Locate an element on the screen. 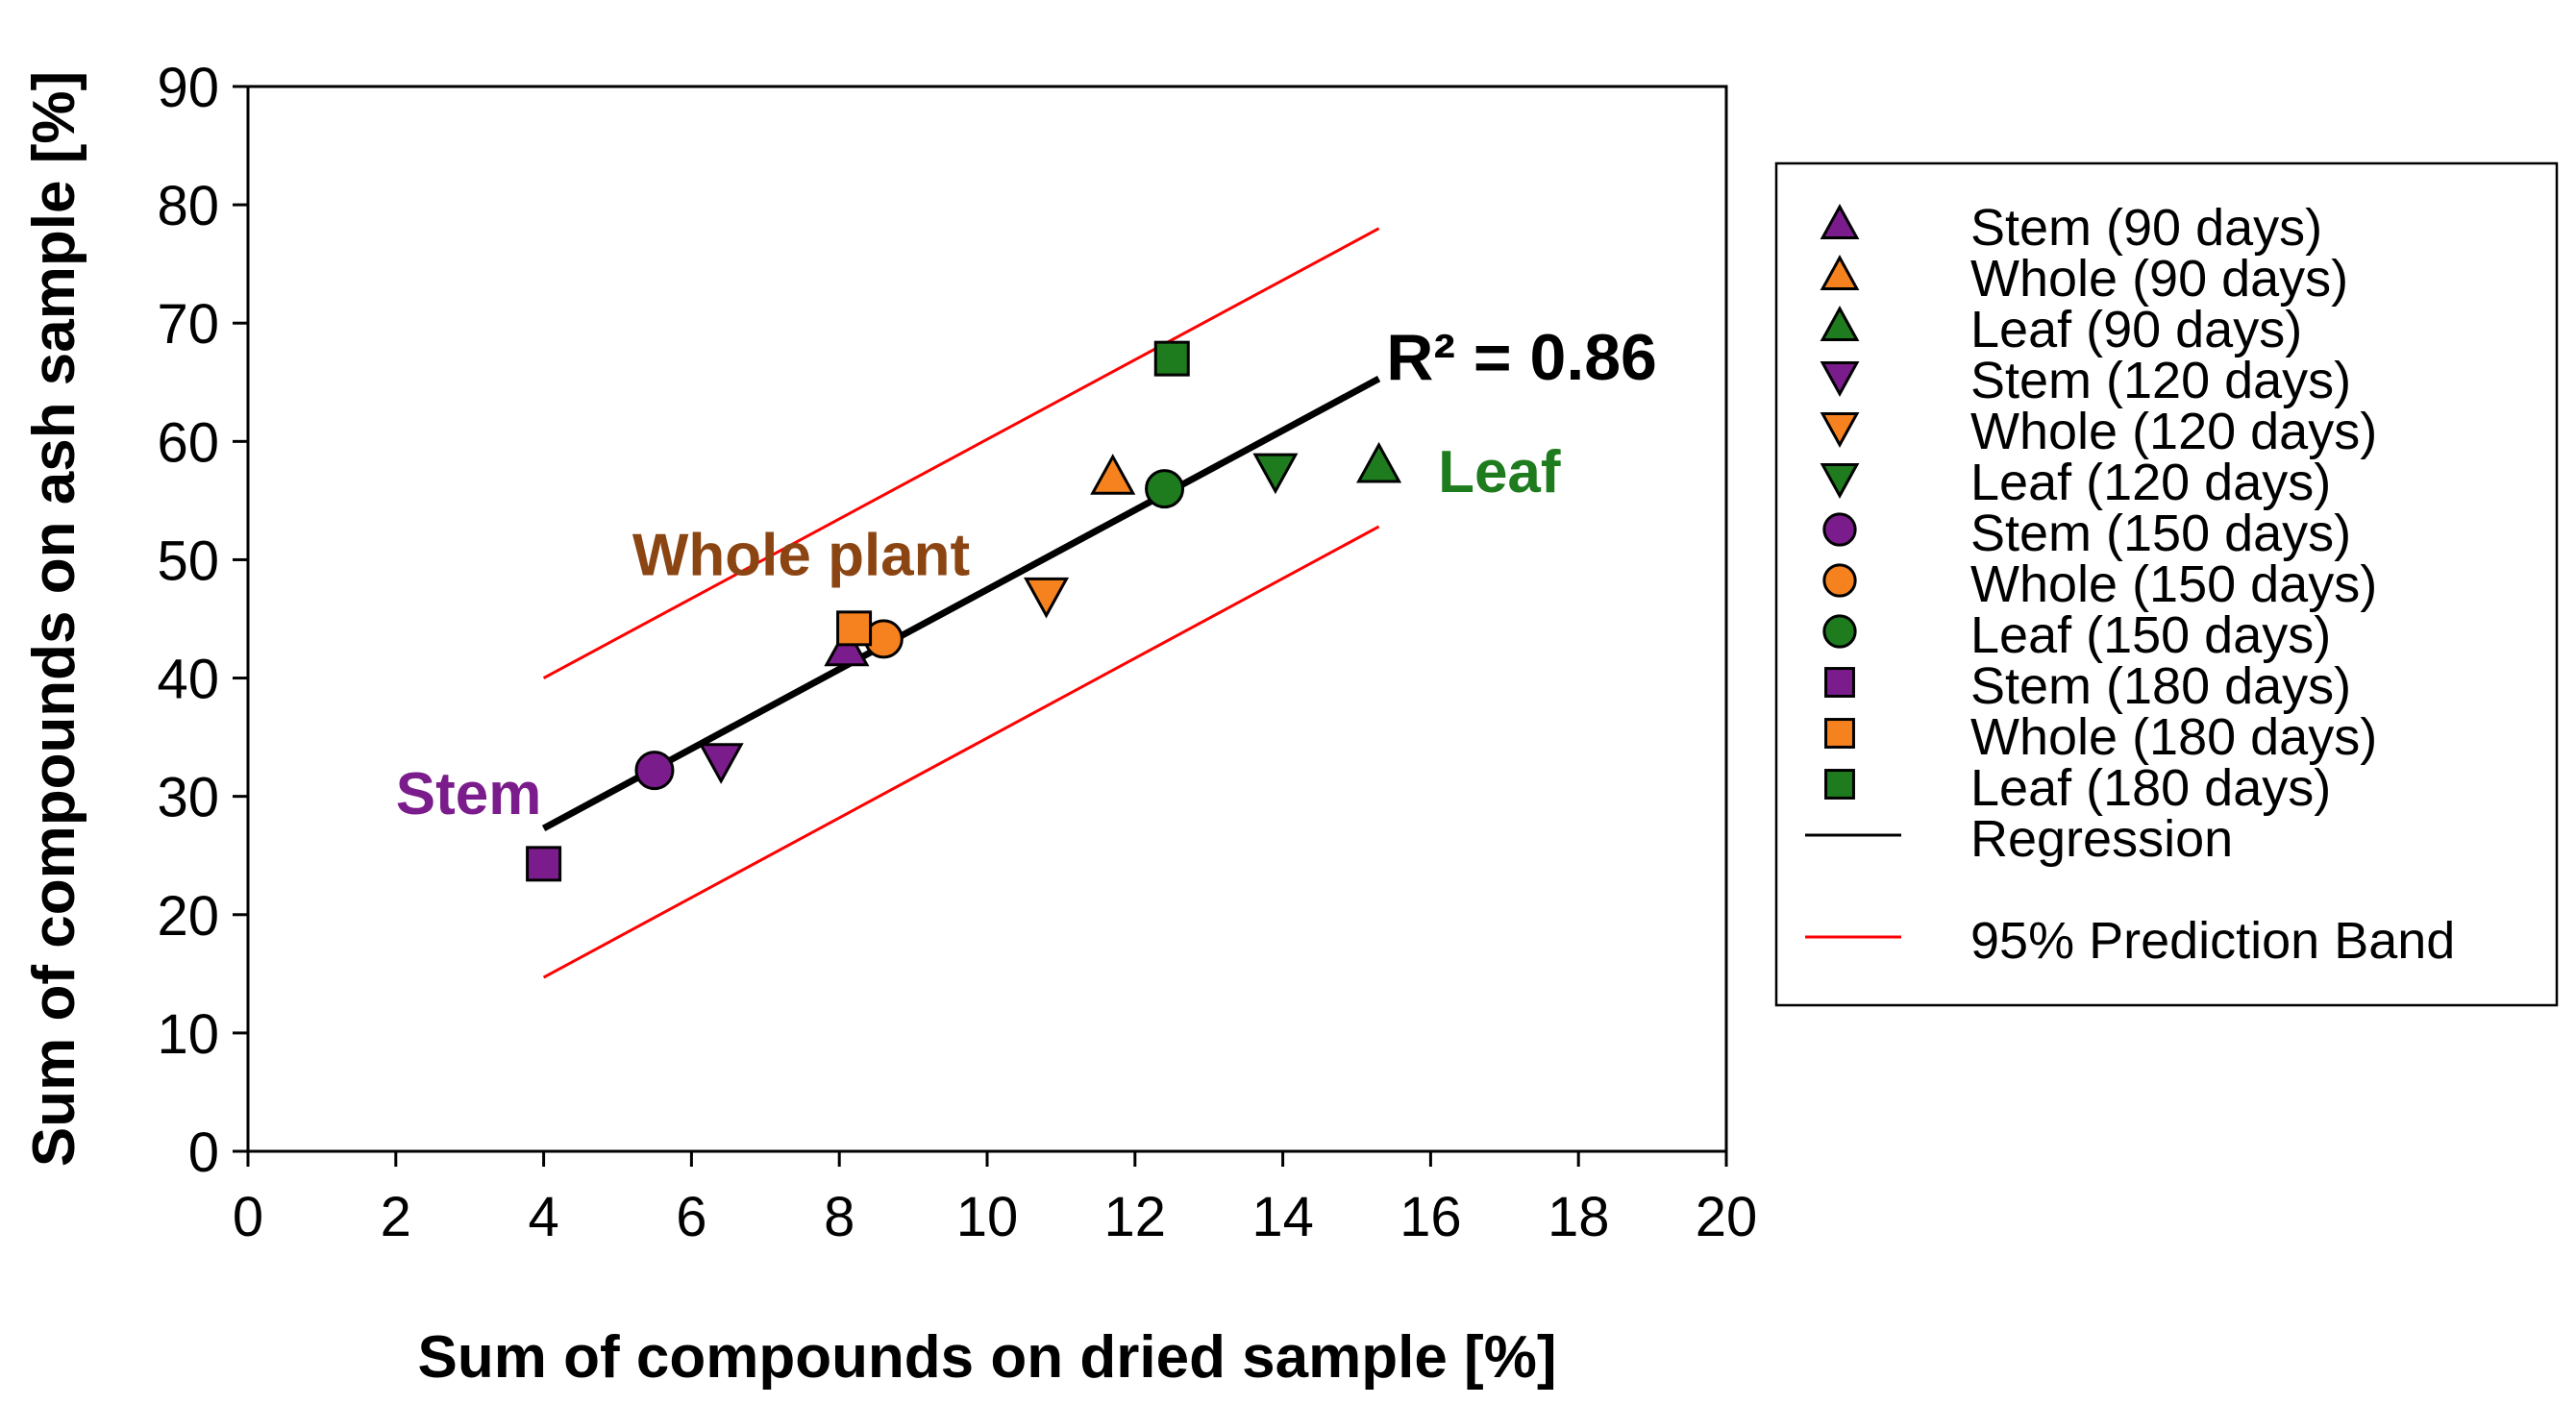 The image size is (2576, 1405). y-tick-label: 40 is located at coordinates (188, 680).